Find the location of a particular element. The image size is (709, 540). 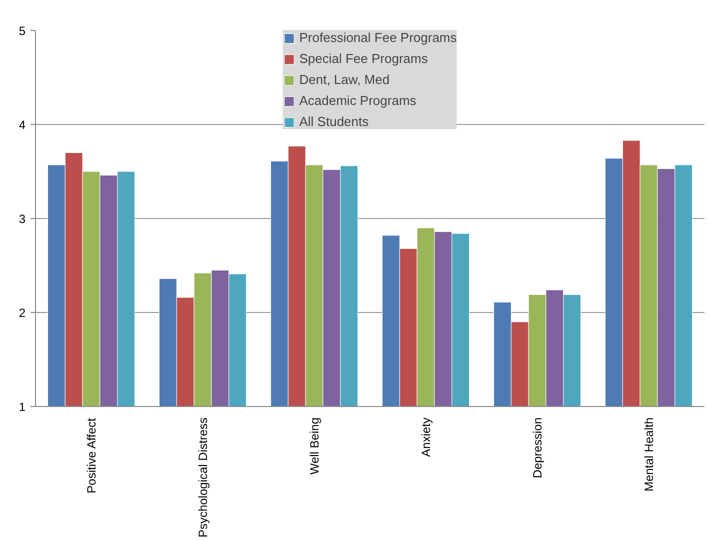

x-tick-label: Mental Health is located at coordinates (649, 454).